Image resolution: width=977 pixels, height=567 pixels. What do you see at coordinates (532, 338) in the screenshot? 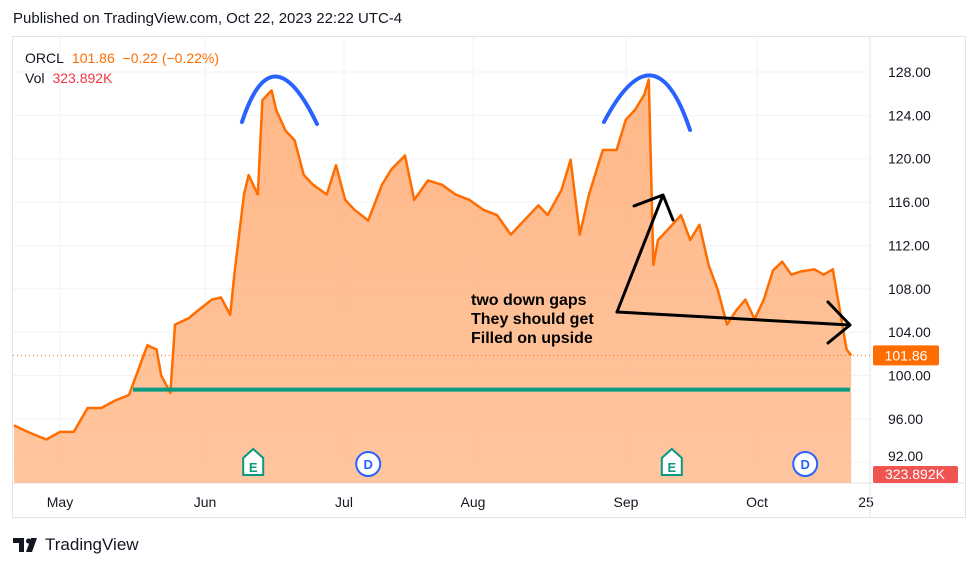
I see `annotation-text: Filled on upside` at bounding box center [532, 338].